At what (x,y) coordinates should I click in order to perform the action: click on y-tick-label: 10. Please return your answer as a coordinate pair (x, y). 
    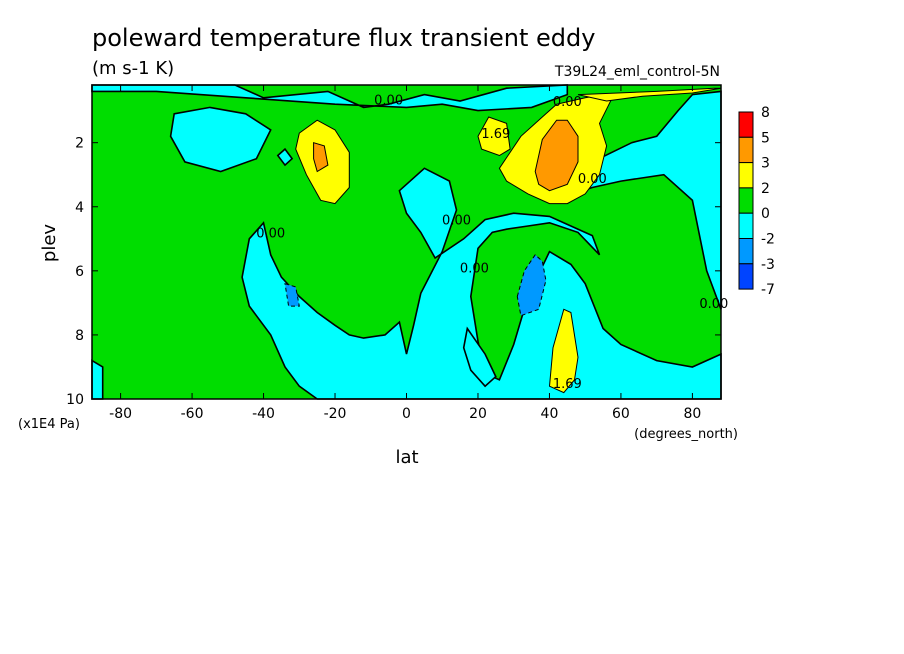
    Looking at the image, I should click on (75, 400).